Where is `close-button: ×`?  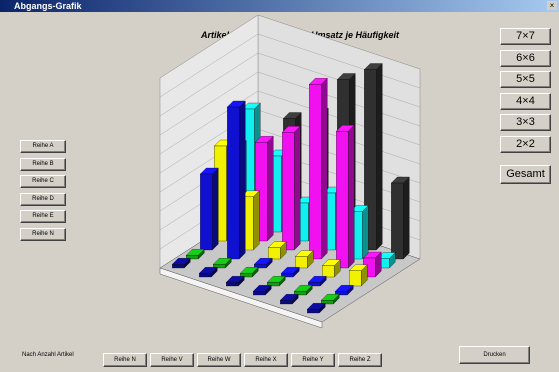 close-button: × is located at coordinates (552, 5).